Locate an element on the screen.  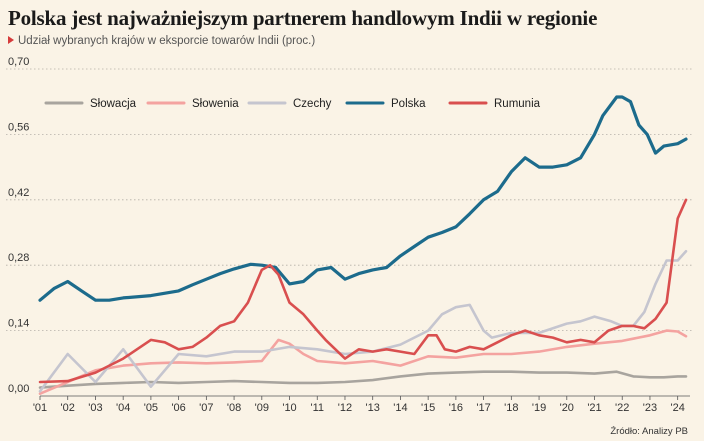
legend-label: Polska is located at coordinates (408, 104).